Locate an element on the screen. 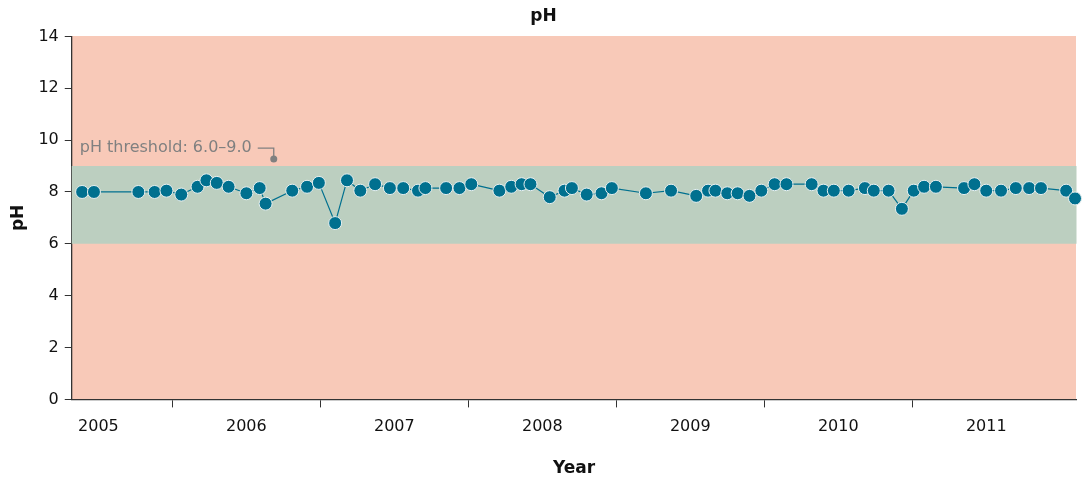 The width and height of the screenshot is (1084, 487). x-tick-label: 2005 is located at coordinates (98, 426).